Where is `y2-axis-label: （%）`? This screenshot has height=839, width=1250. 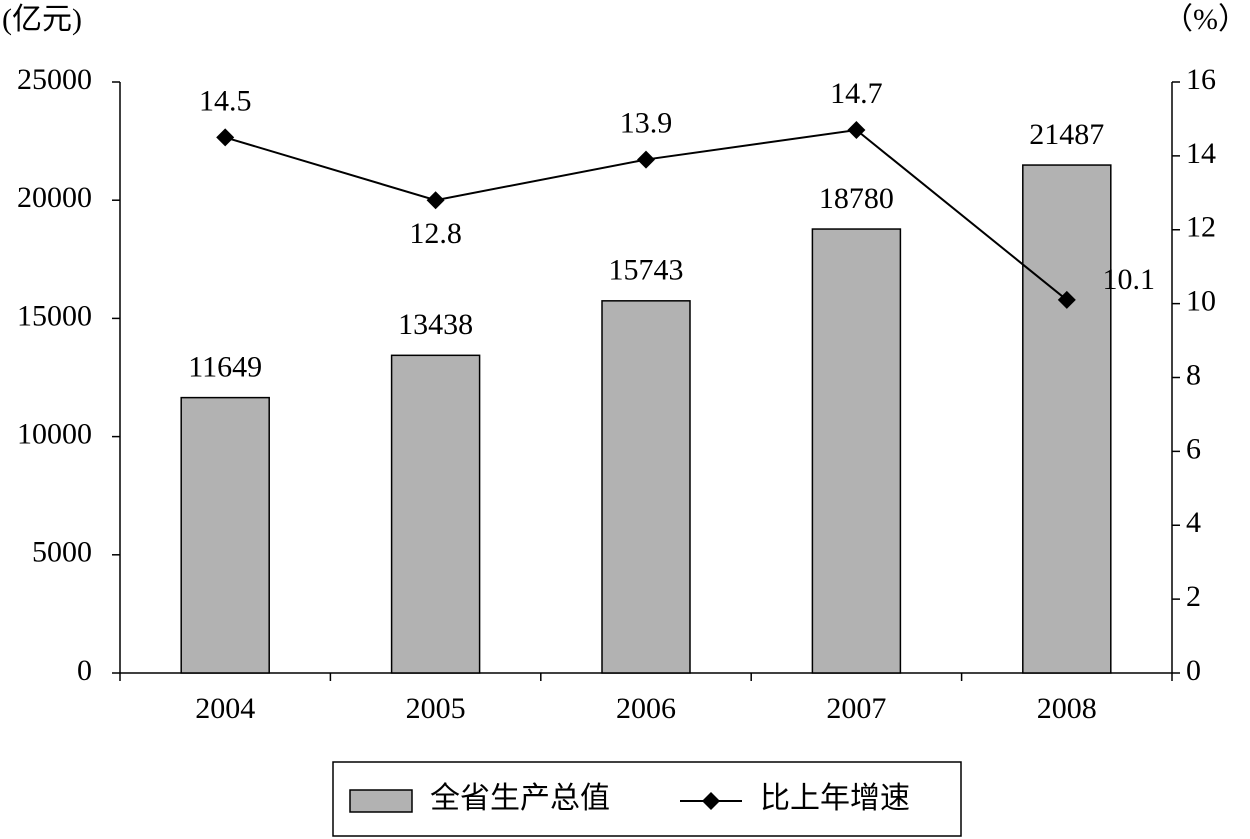 y2-axis-label: （%） is located at coordinates (1205, 19).